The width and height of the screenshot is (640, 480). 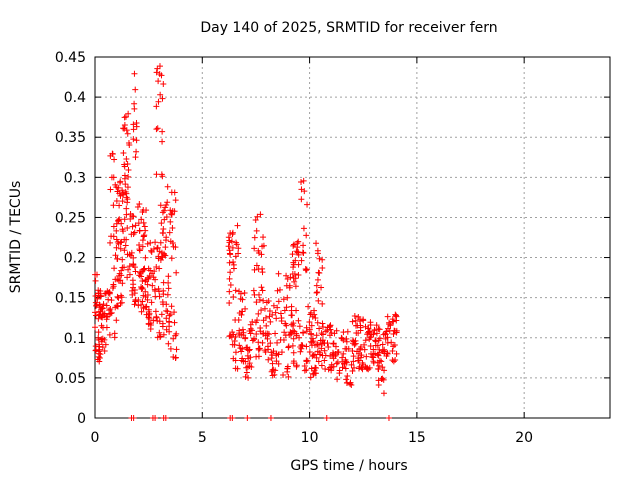 What do you see at coordinates (70, 58) in the screenshot?
I see `y-tick-label: 0.45` at bounding box center [70, 58].